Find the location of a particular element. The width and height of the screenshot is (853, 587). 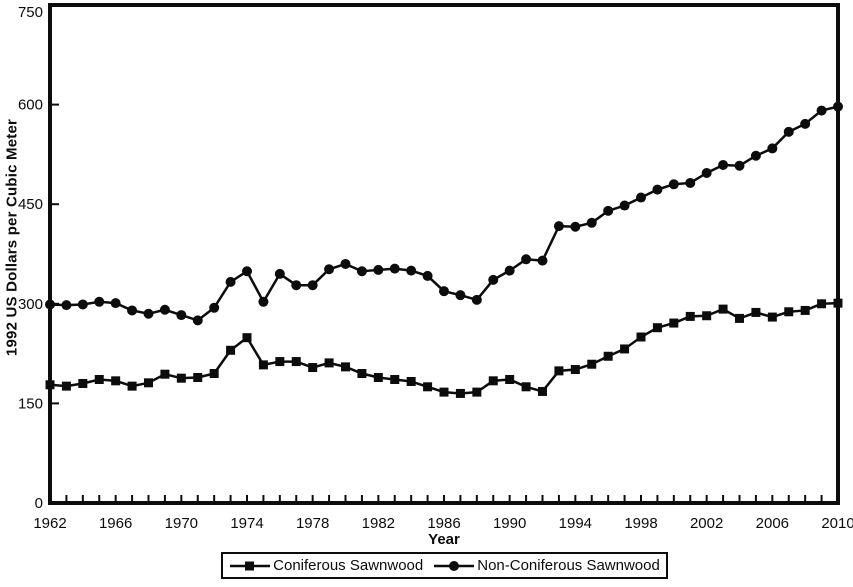

series-line-coniferous-sawnwood is located at coordinates (444, 348).